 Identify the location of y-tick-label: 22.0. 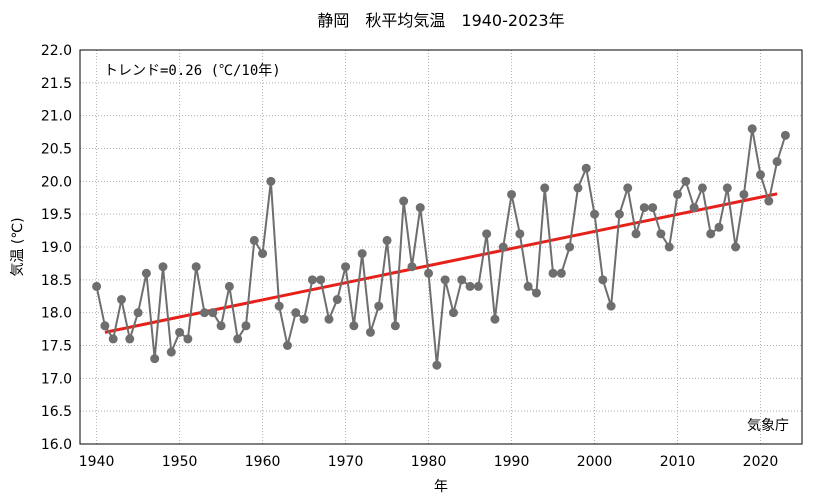
(56, 51).